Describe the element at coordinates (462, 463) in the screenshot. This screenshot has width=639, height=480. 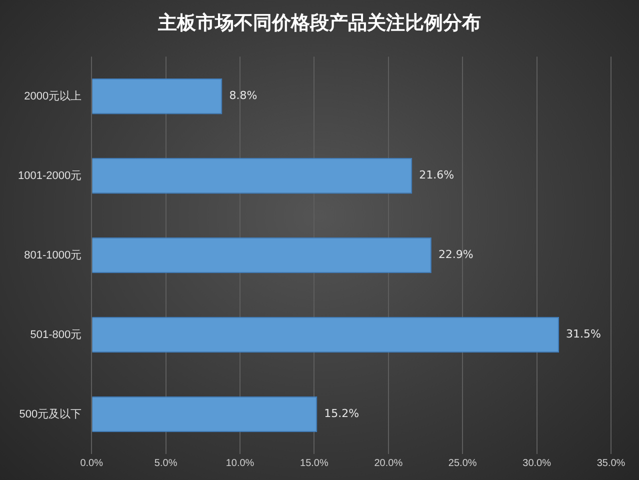
I see `x-tick-label: 25.0%` at that location.